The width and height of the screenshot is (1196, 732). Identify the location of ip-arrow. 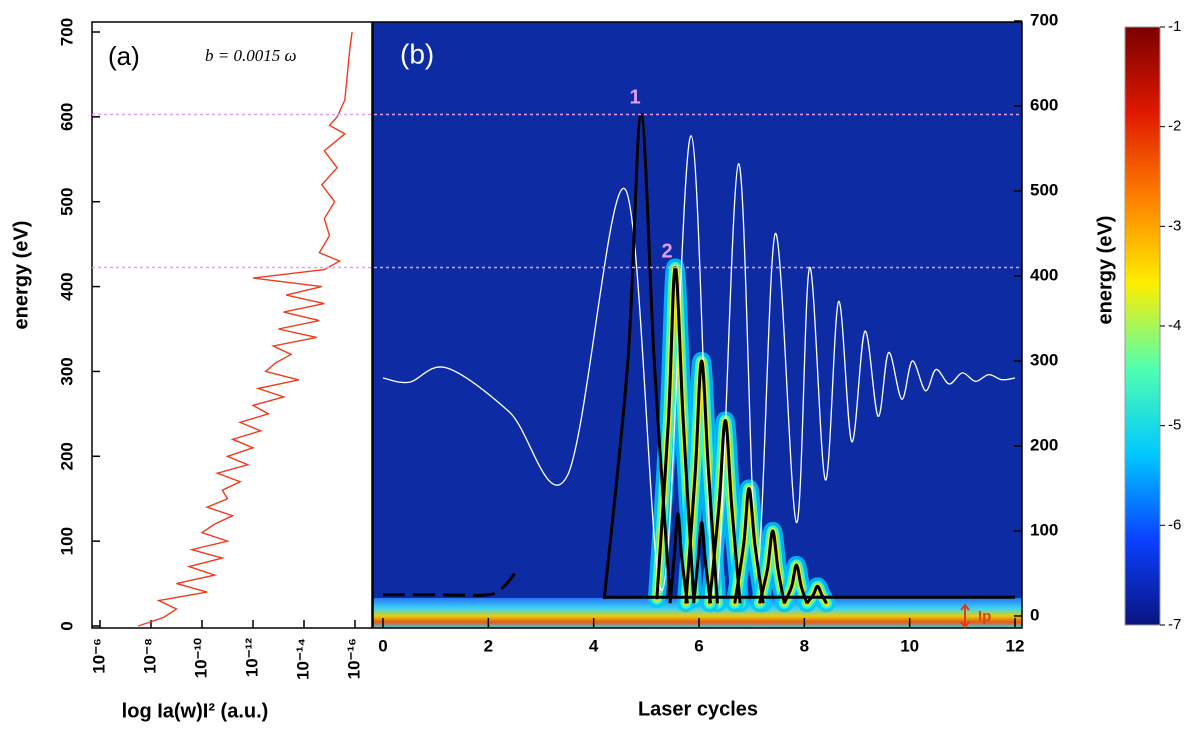
(965, 616).